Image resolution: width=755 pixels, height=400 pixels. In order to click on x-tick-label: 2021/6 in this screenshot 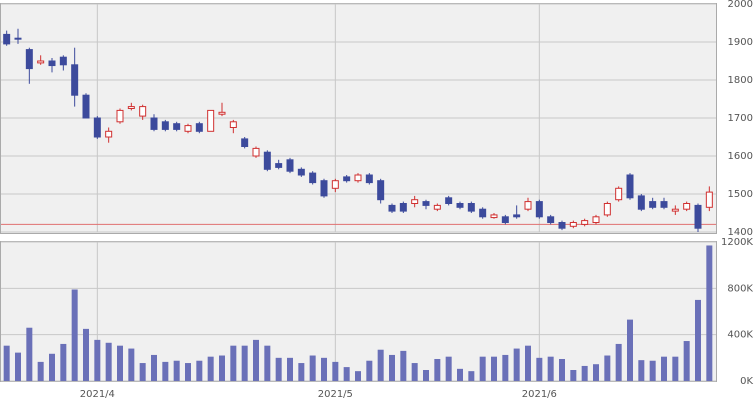, I will do `click(539, 394)`.